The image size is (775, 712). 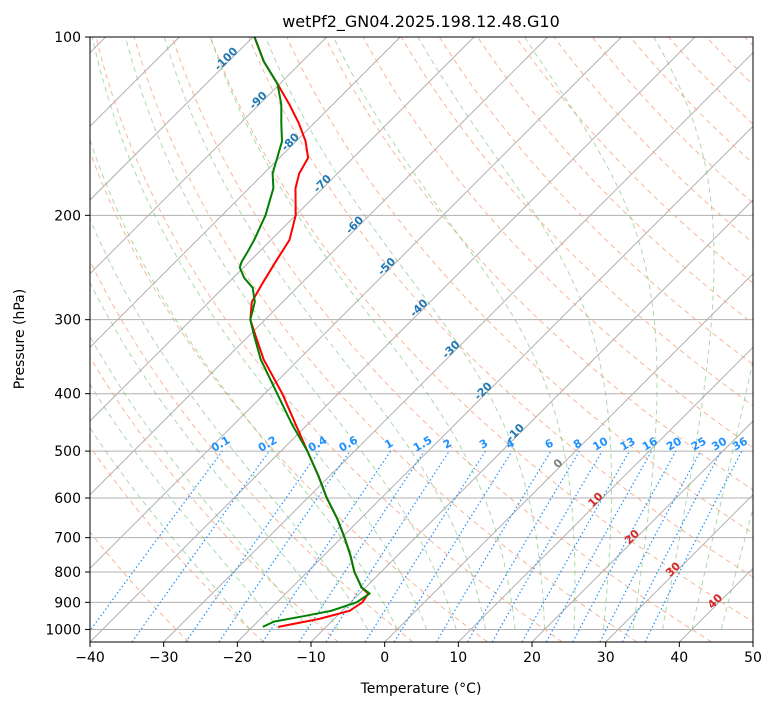 What do you see at coordinates (384, 658) in the screenshot?
I see `x-tick-label: 0` at bounding box center [384, 658].